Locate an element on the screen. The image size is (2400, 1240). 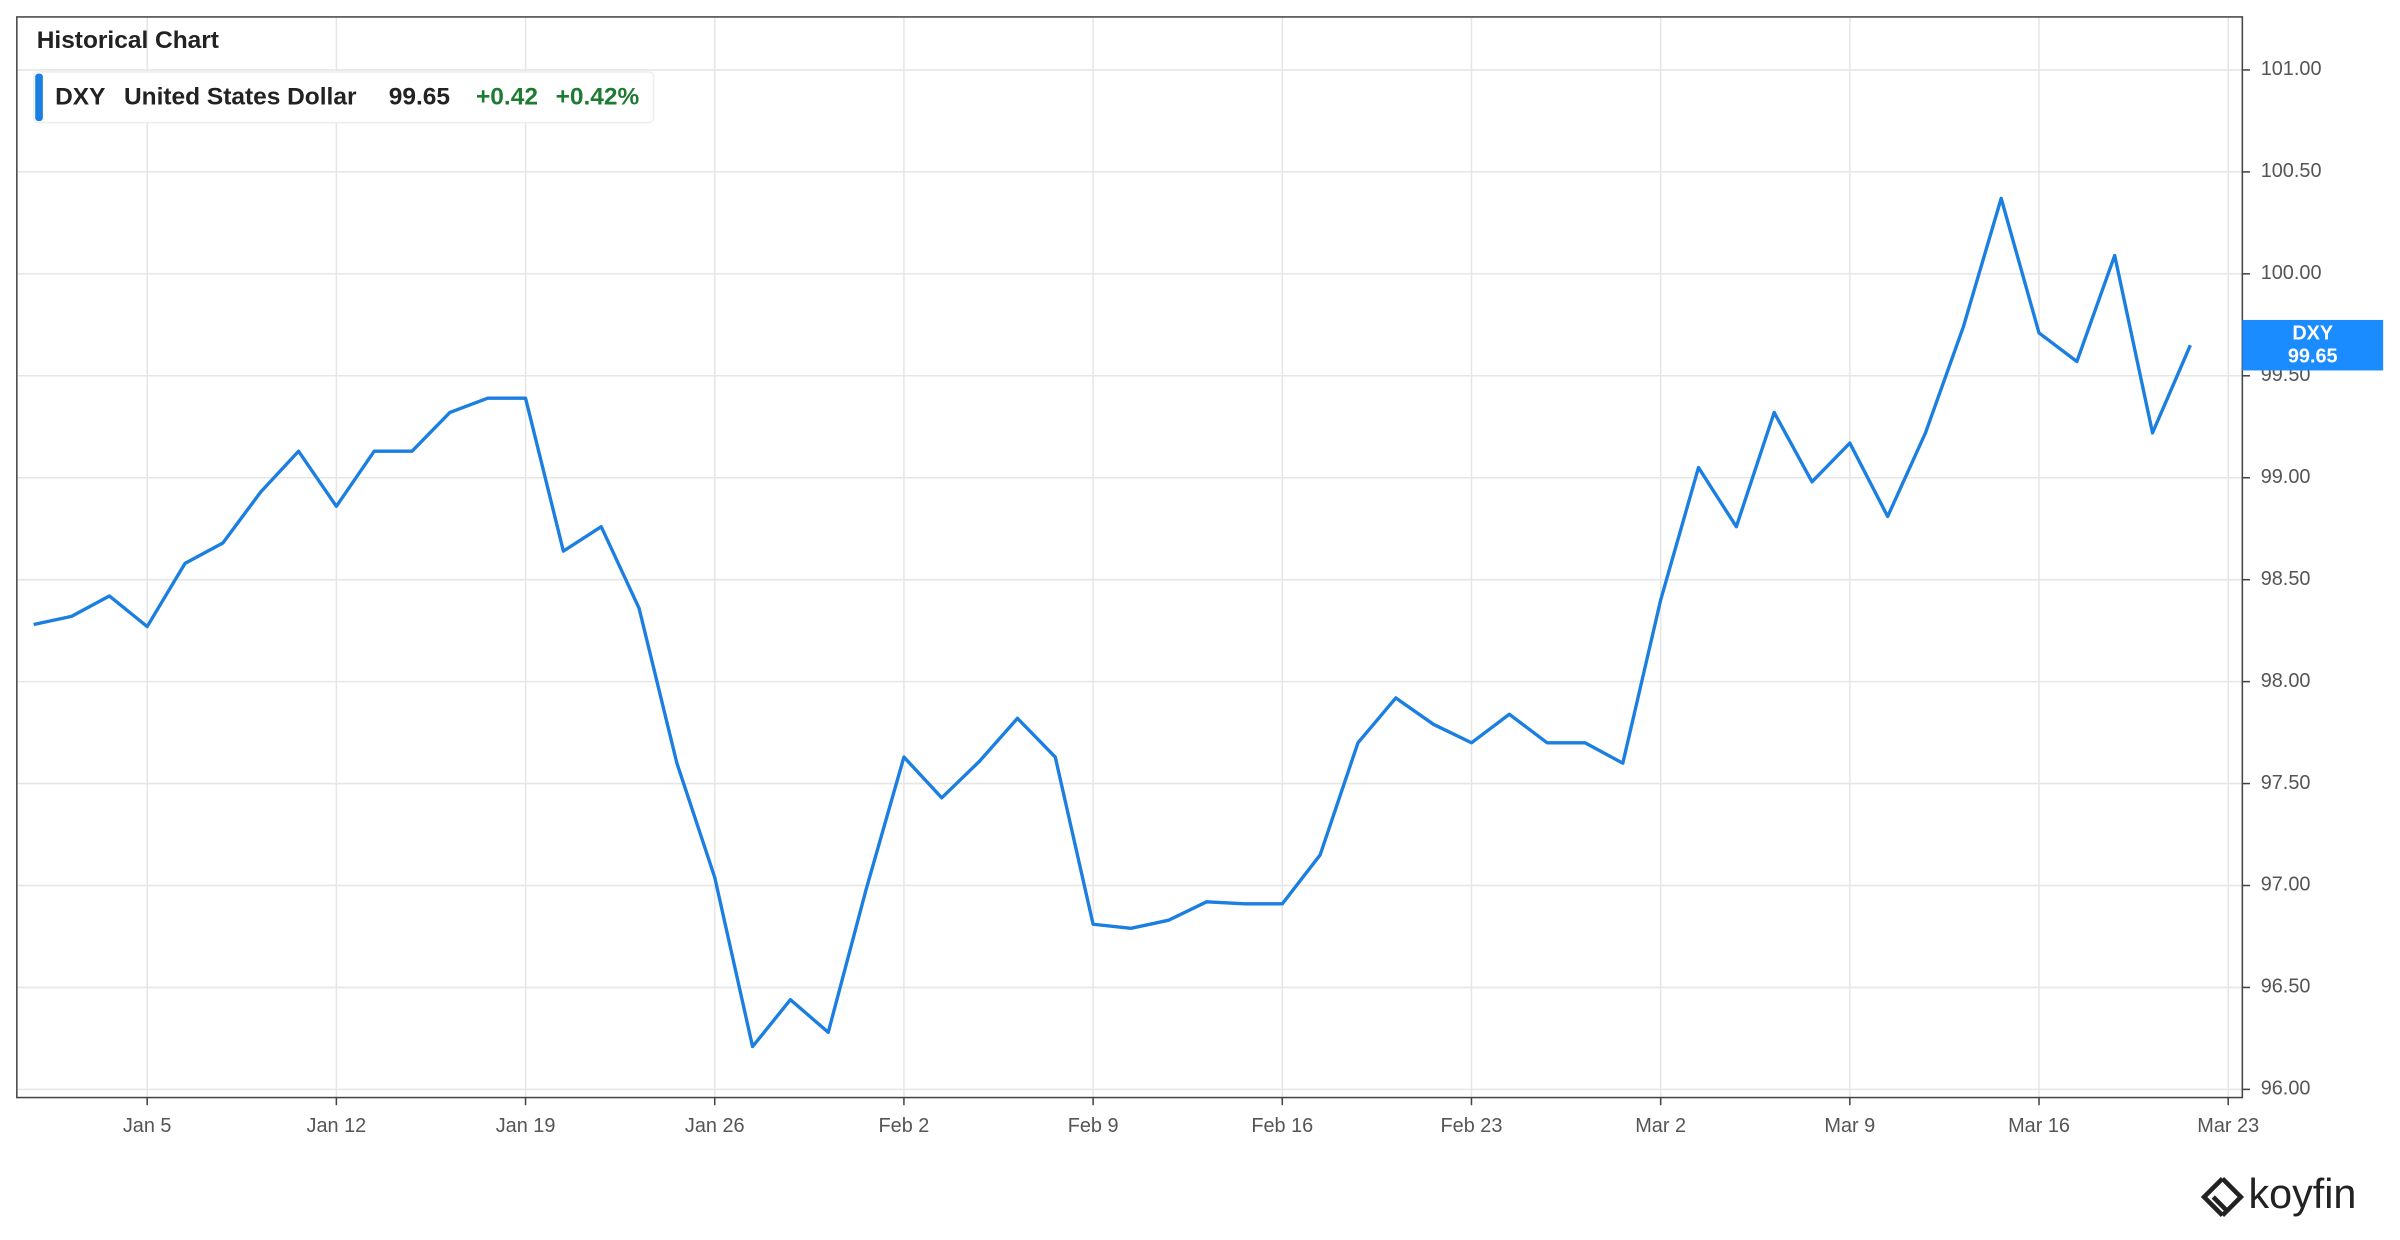
brand: koyfin is located at coordinates (2278, 1194).